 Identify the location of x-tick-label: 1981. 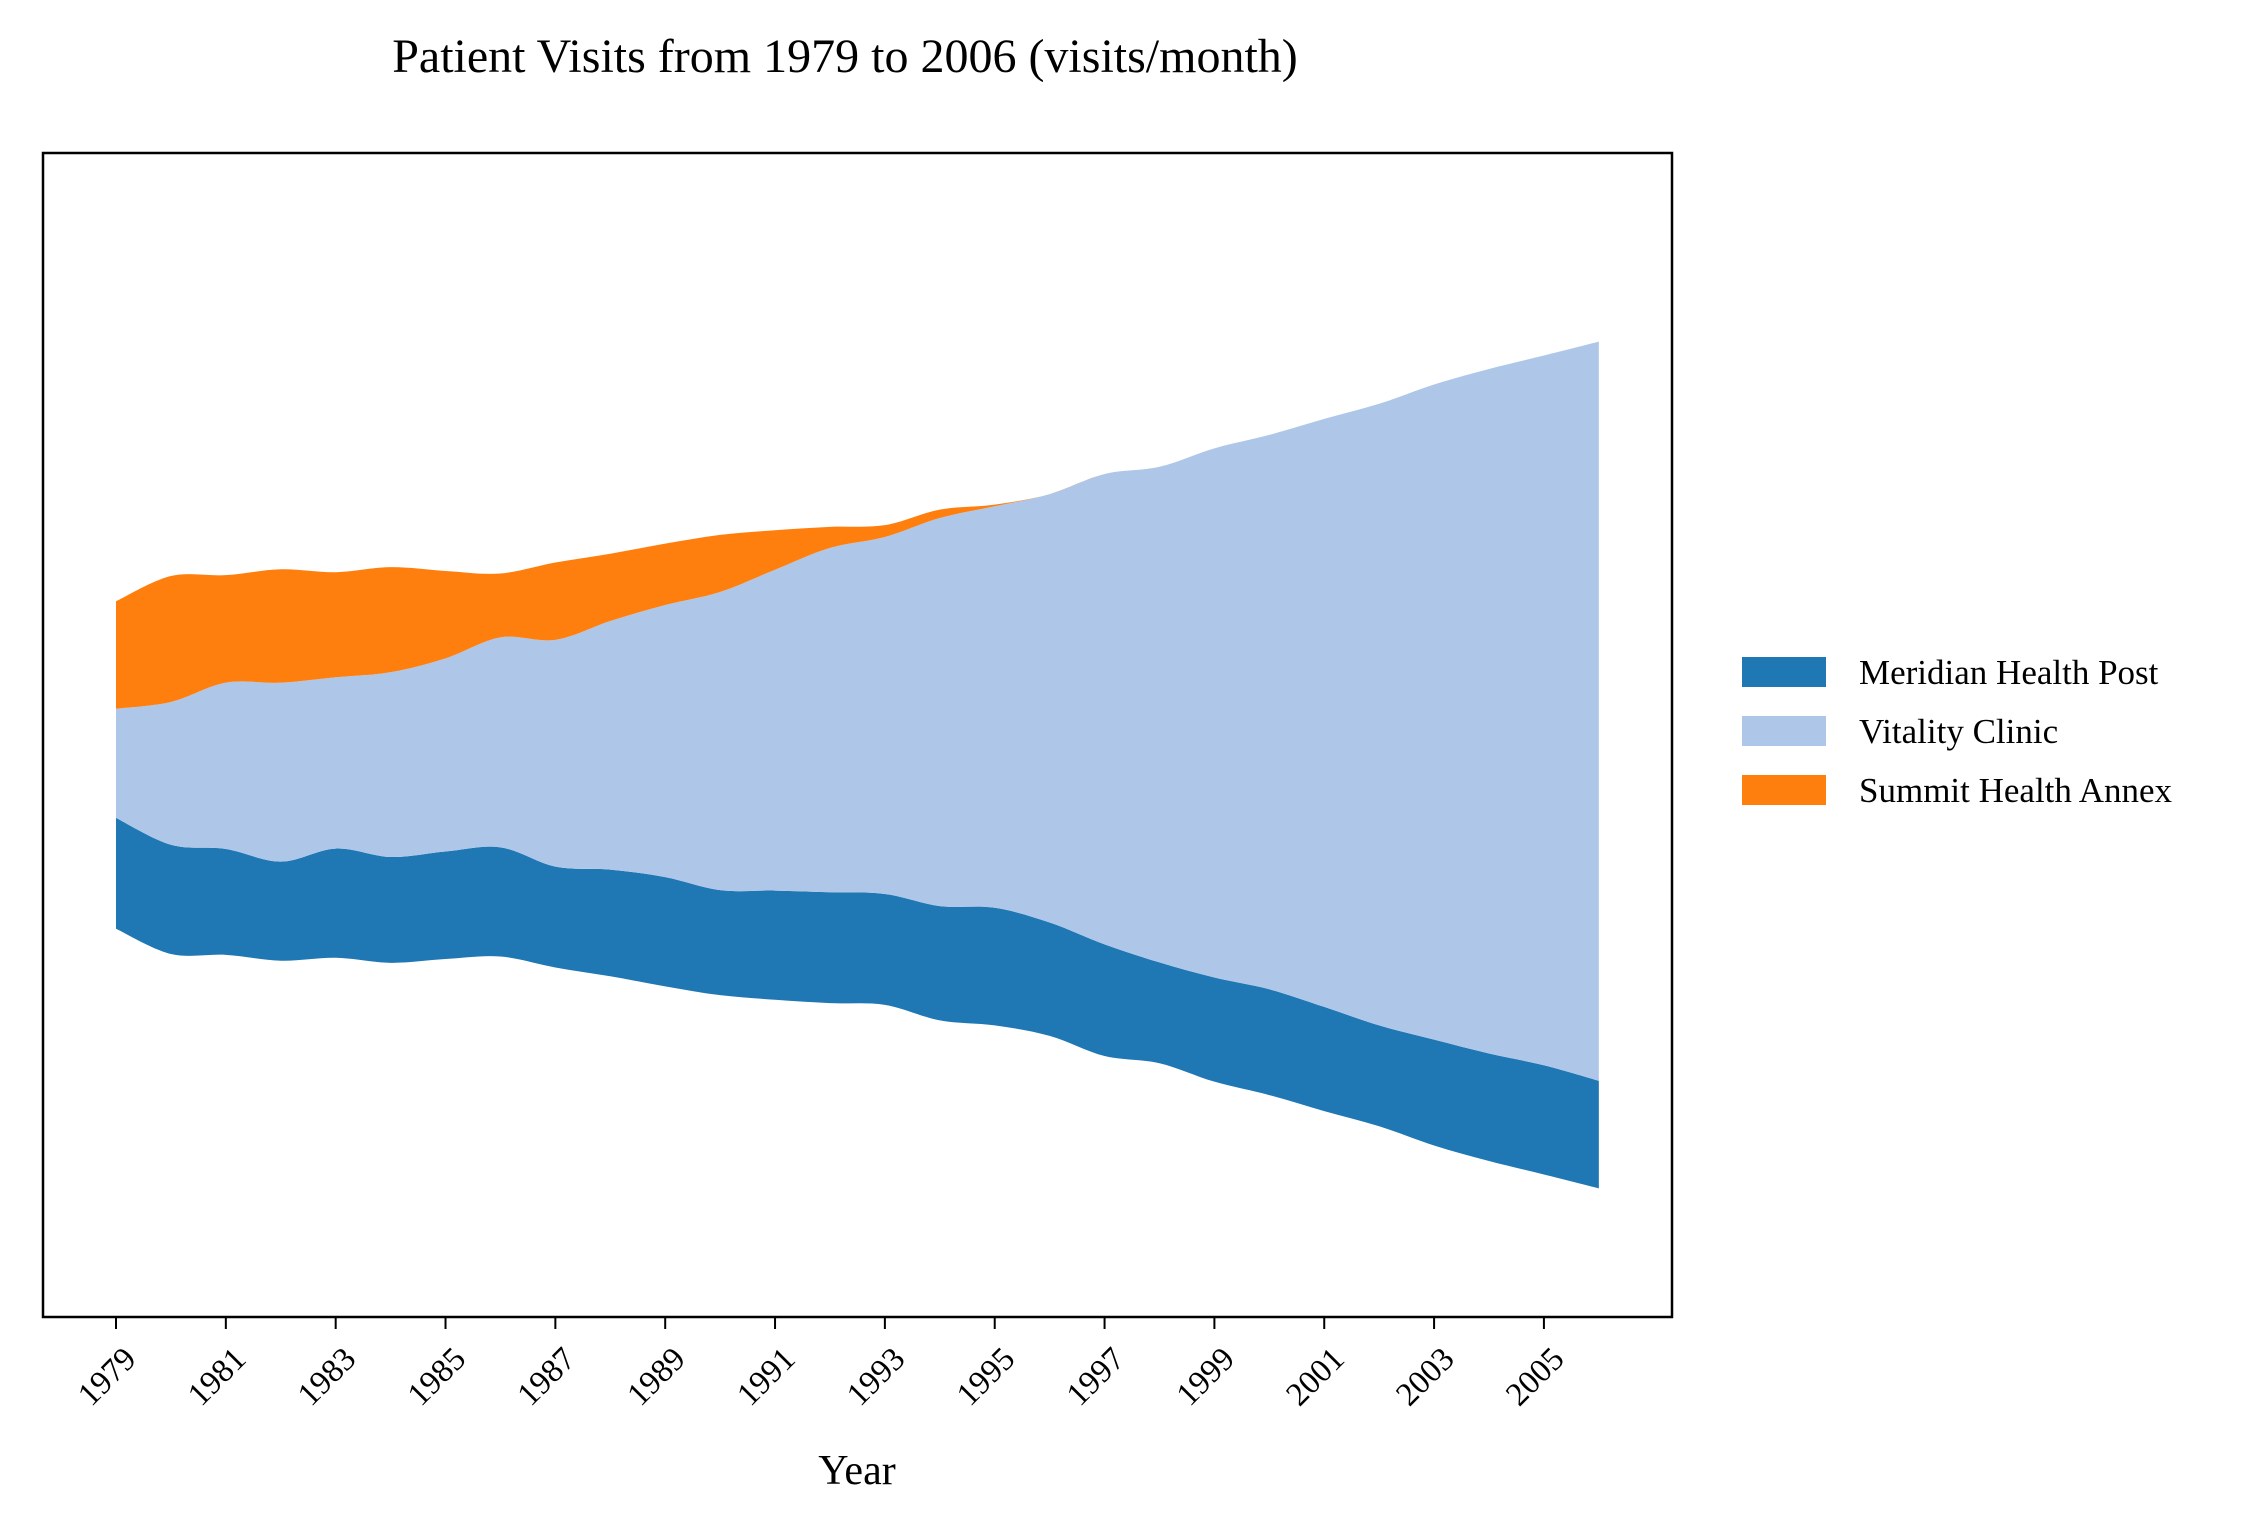
(217, 1377).